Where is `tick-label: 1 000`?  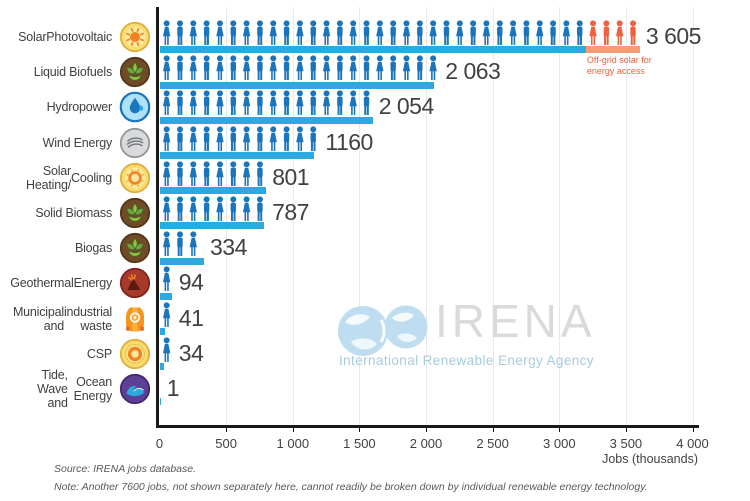
tick-label: 1 000 is located at coordinates (293, 443).